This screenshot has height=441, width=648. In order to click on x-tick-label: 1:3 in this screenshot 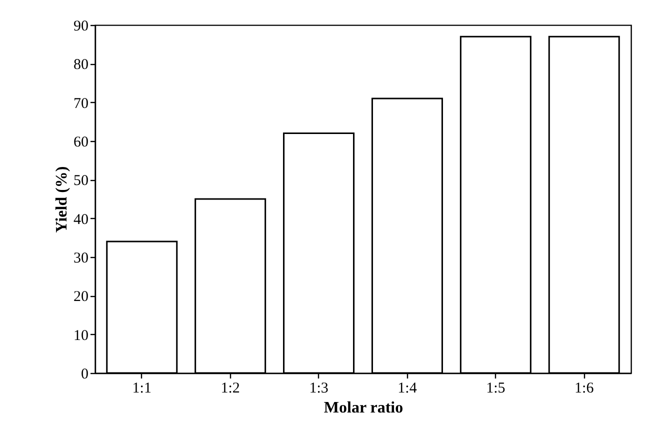, I will do `click(318, 388)`.